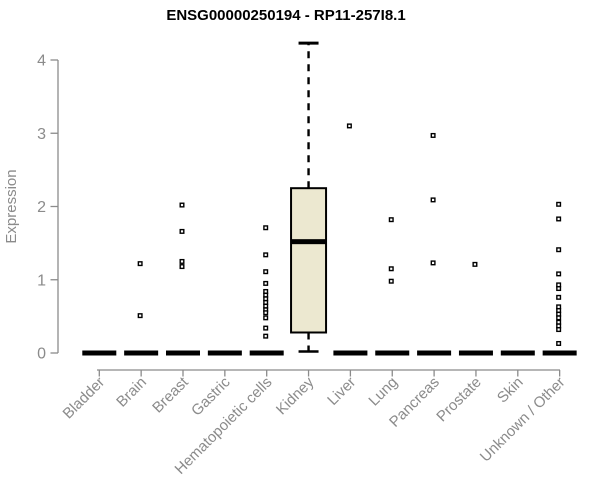 The height and width of the screenshot is (500, 600). What do you see at coordinates (285, 15) in the screenshot?
I see `chart-title: ENSG00000250194 - RP11-257I8.1` at bounding box center [285, 15].